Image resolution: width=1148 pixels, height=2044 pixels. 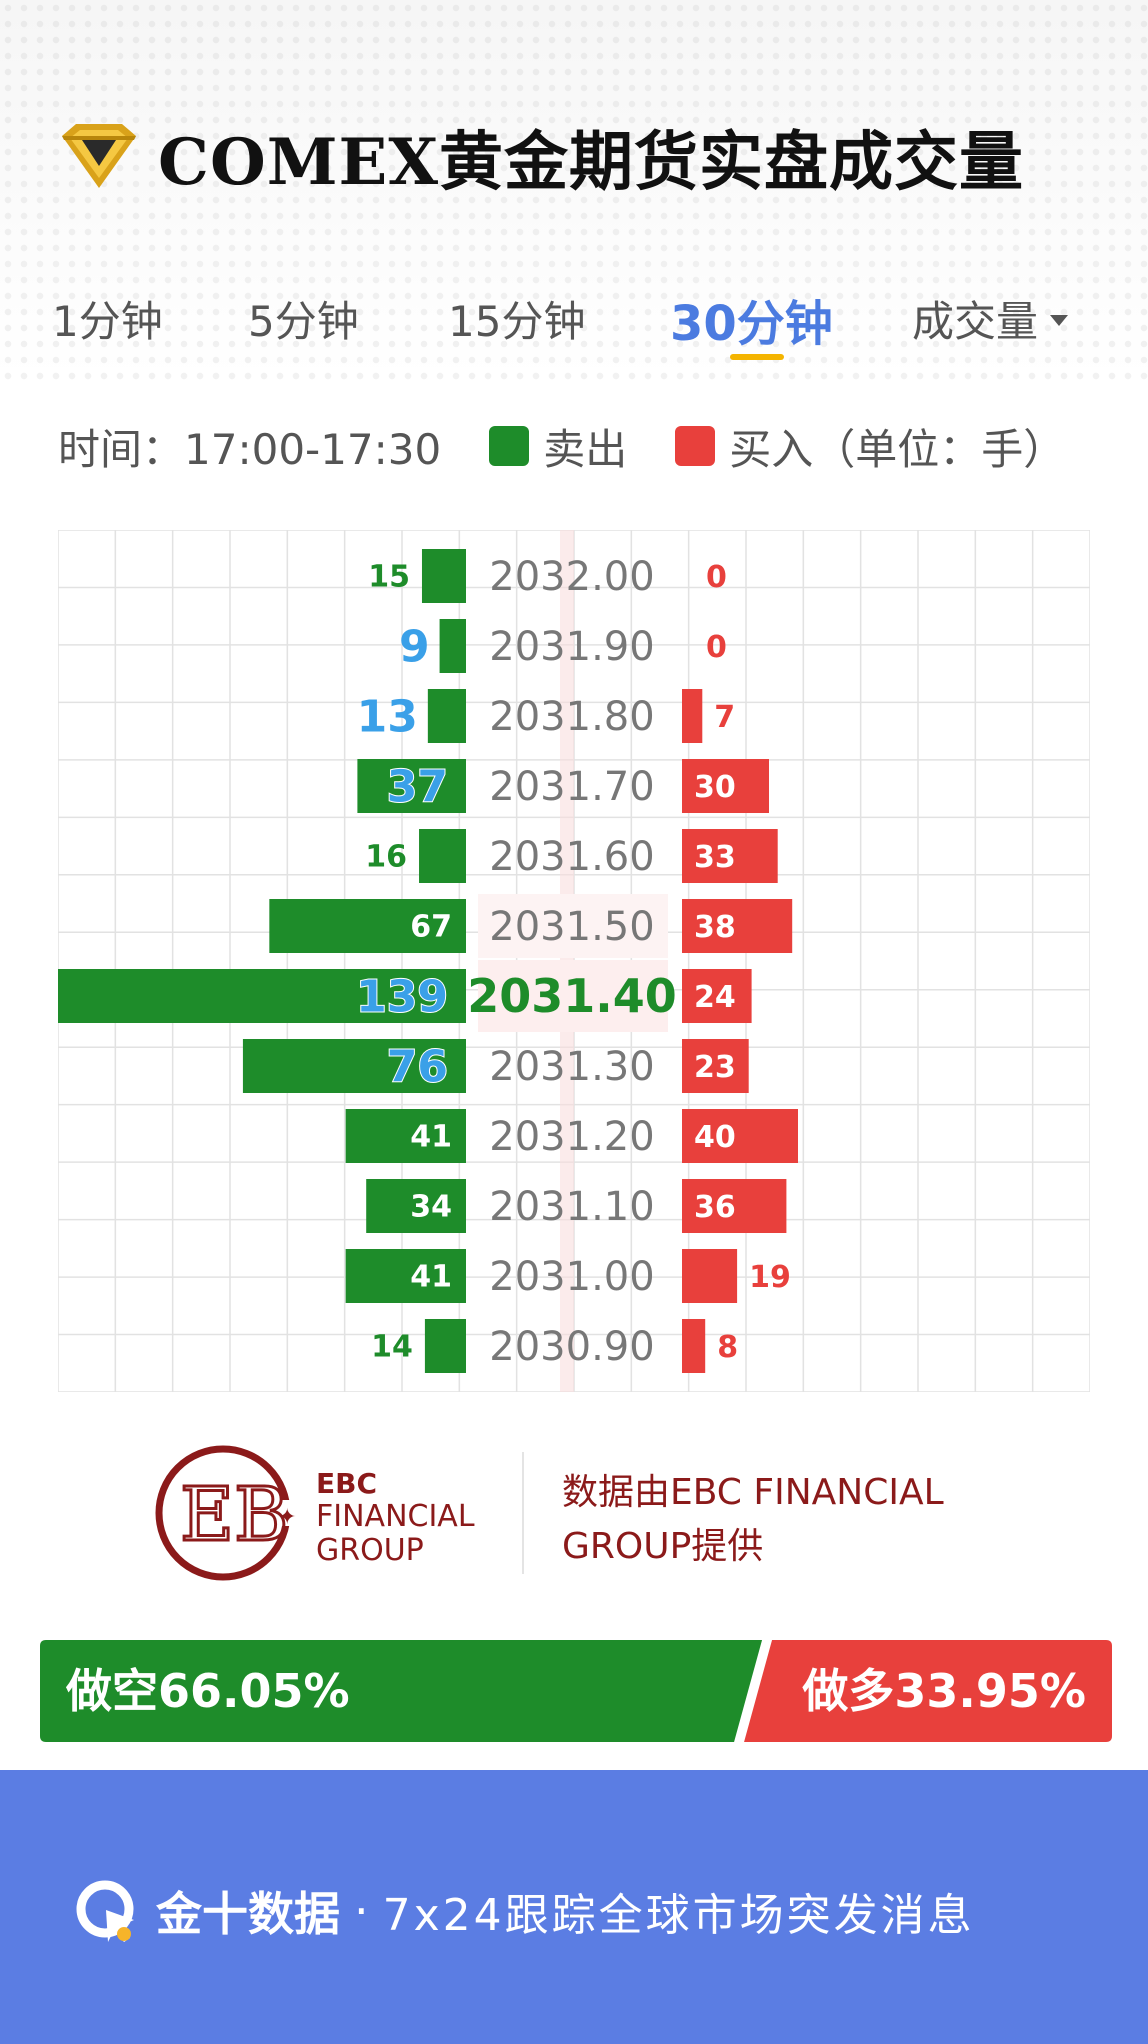 I want to click on buy-color-swatch, so click(x=695, y=446).